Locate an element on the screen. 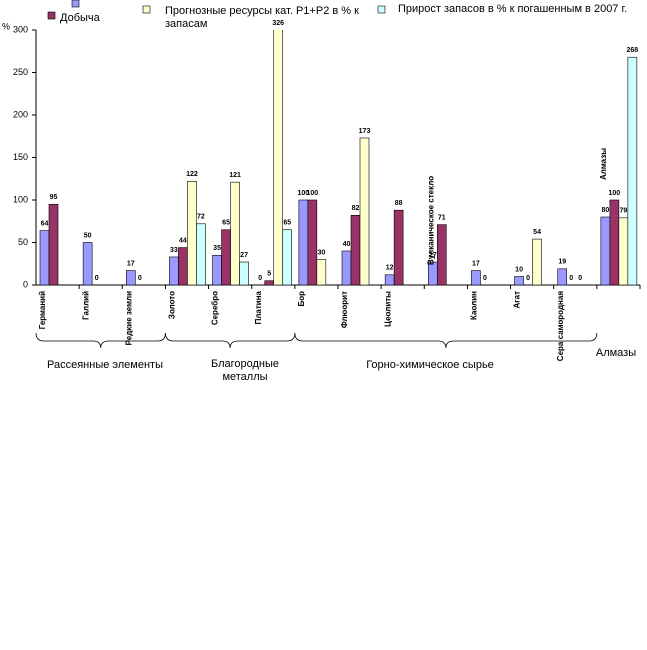 This screenshot has width=647, height=650. value-label: 40 is located at coordinates (347, 244).